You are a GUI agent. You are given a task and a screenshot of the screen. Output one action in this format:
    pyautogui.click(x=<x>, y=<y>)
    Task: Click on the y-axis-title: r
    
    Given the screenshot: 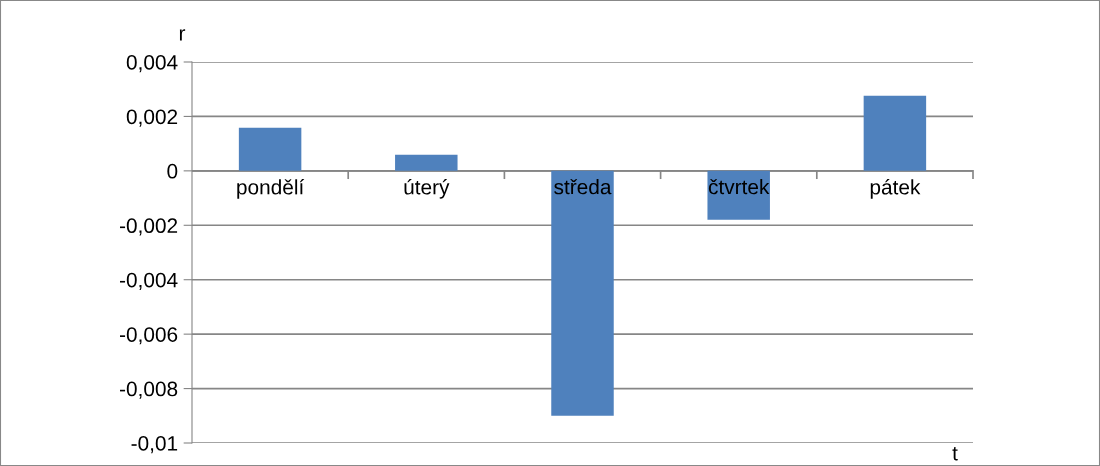 What is the action you would take?
    pyautogui.click(x=182, y=35)
    